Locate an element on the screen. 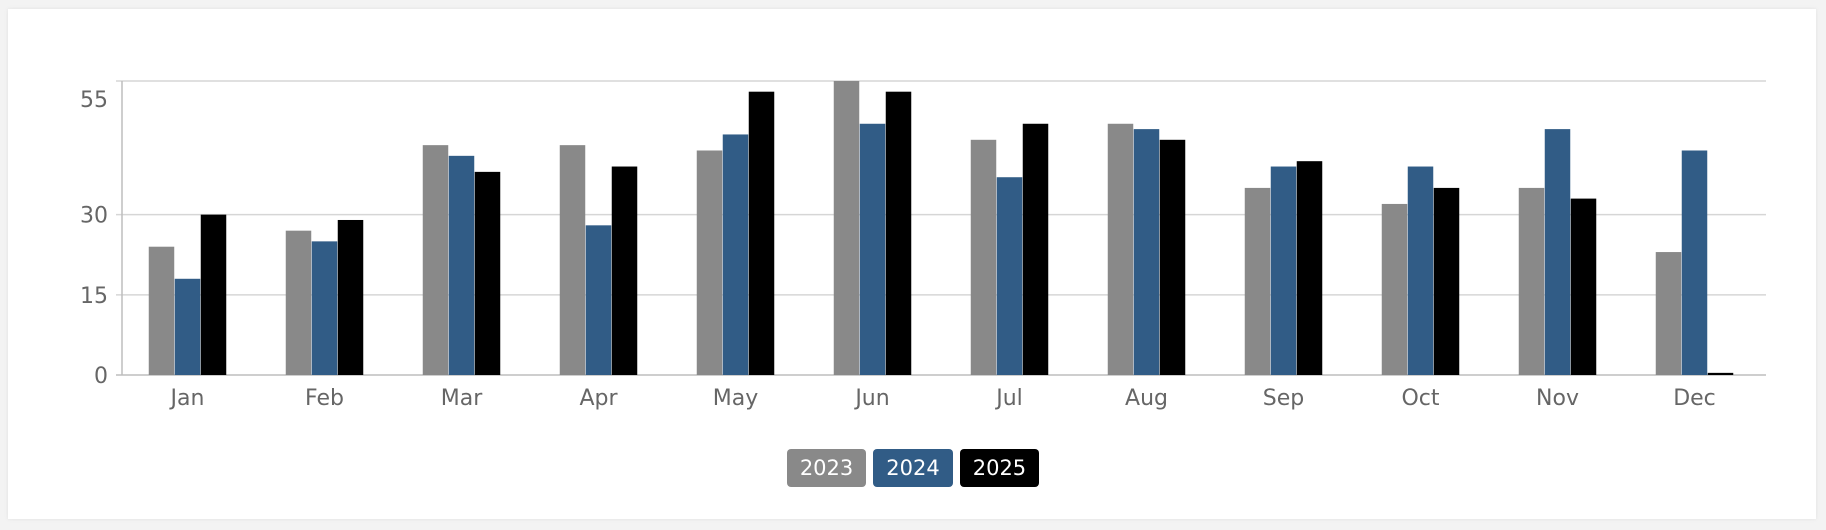 This screenshot has width=1826, height=530. bar-2024-Oct is located at coordinates (1420, 270).